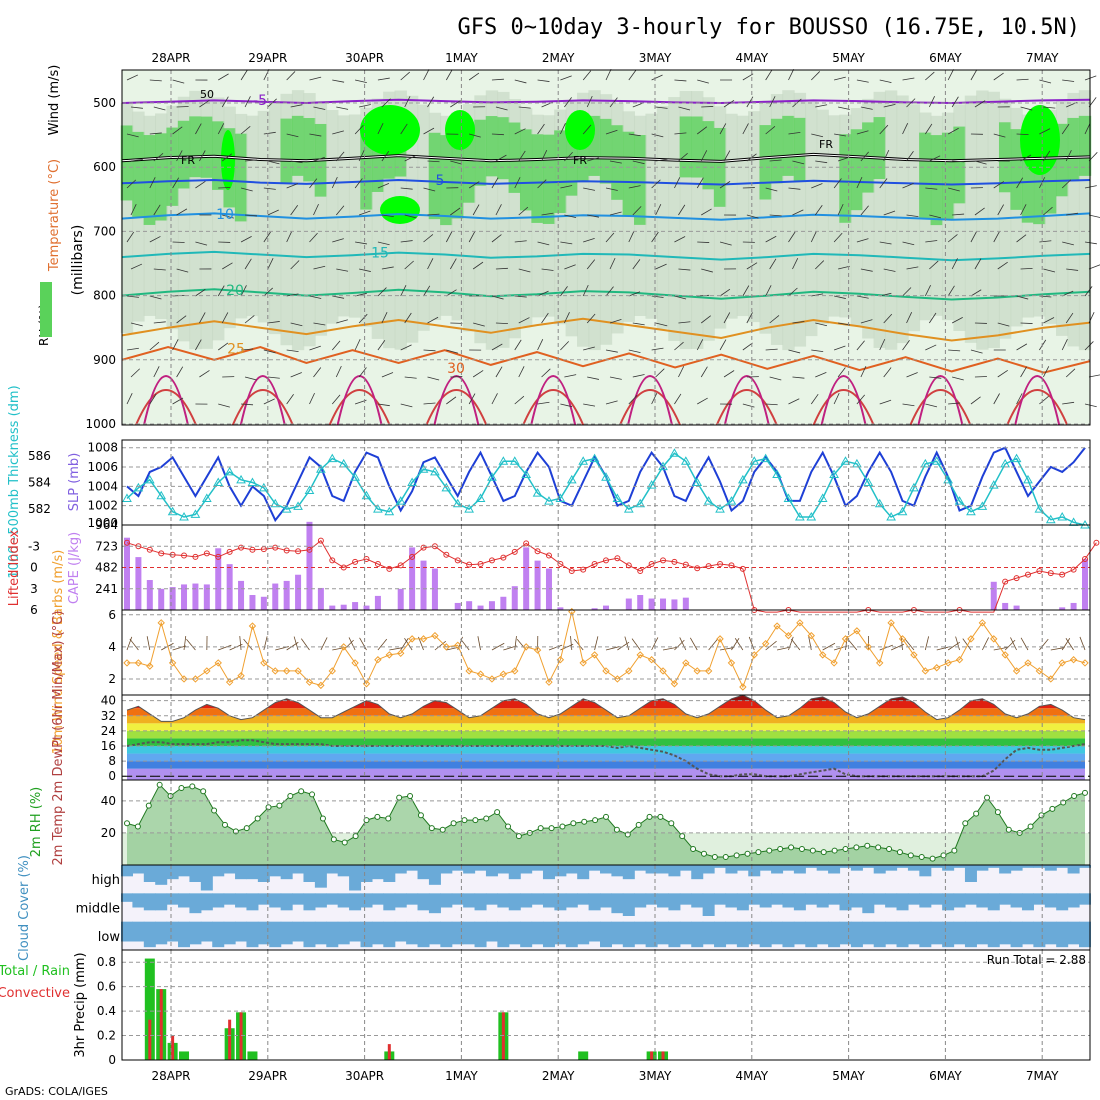  Describe the element at coordinates (106, 880) in the screenshot. I see `cloud-row-label: high` at that location.